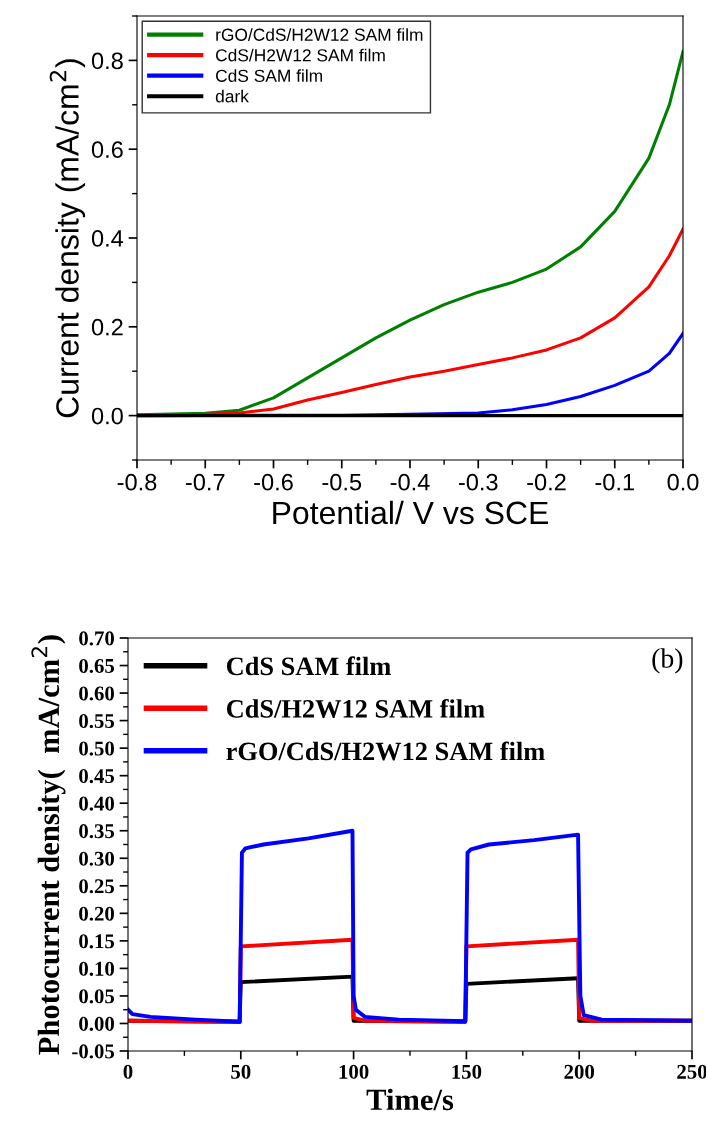 The image size is (706, 1127). Describe the element at coordinates (107, 149) in the screenshot. I see `y-tick-label: 0.6` at that location.